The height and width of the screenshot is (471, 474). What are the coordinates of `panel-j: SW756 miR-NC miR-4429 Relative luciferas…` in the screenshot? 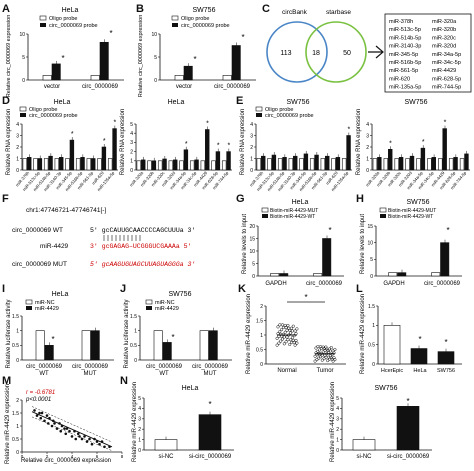 It's located at (176, 334).